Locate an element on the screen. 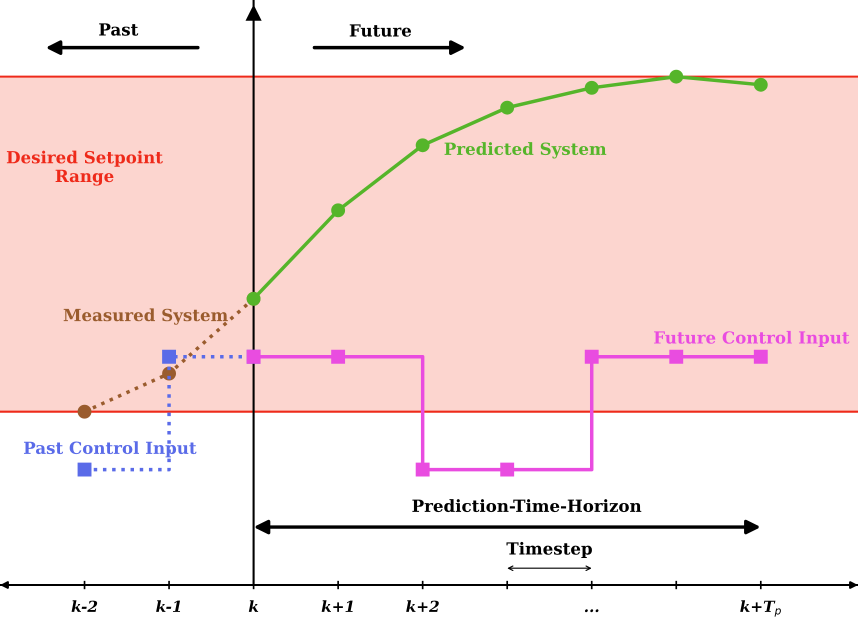 Image resolution: width=858 pixels, height=630 pixels. text: Past is located at coordinates (118, 29).